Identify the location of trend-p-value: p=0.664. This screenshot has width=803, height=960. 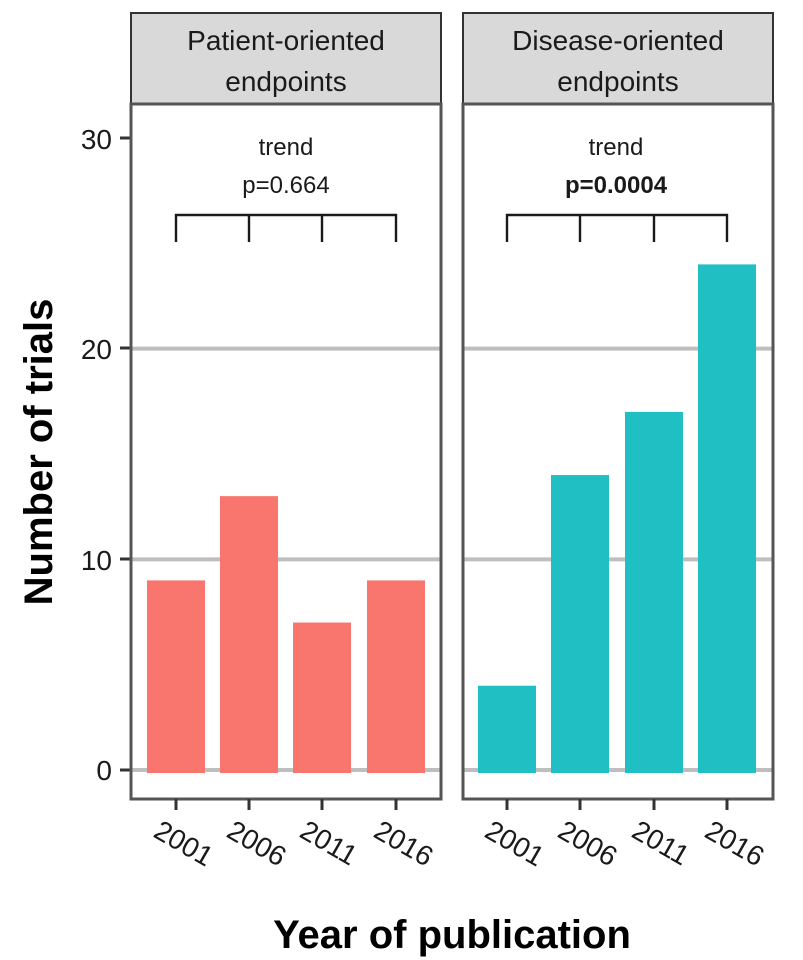
(285, 185).